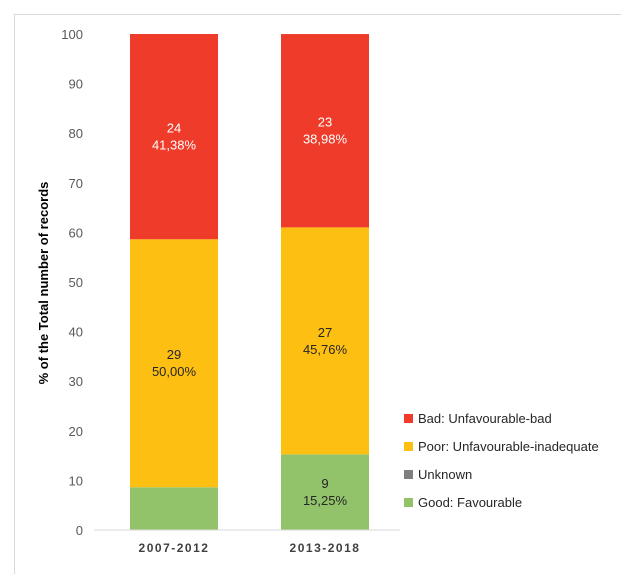 Image resolution: width=621 pixels, height=574 pixels. Describe the element at coordinates (325, 349) in the screenshot. I see `data-label-percent: 45,76%` at that location.